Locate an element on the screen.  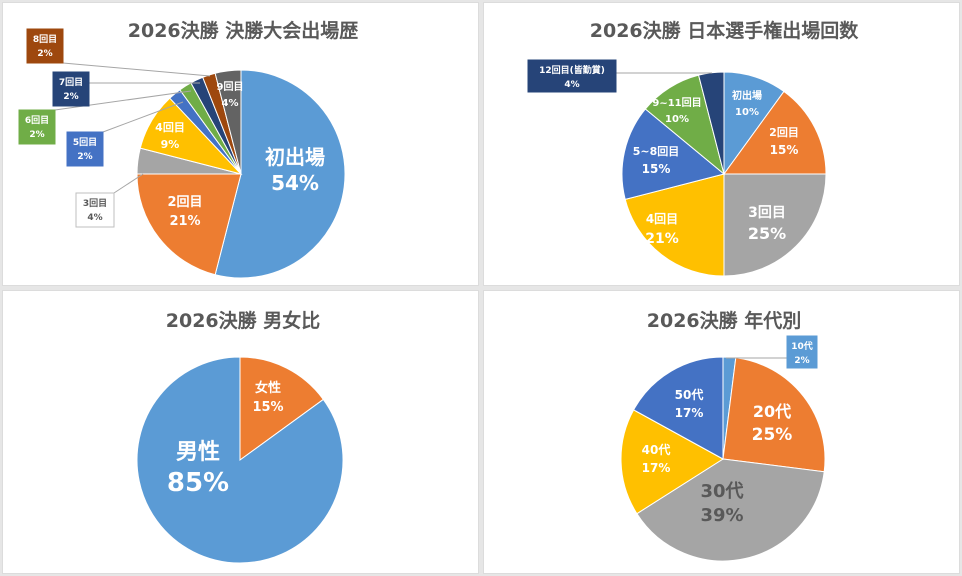
chart-title: 2026決勝 決勝大会出場歴 is located at coordinates (243, 30).